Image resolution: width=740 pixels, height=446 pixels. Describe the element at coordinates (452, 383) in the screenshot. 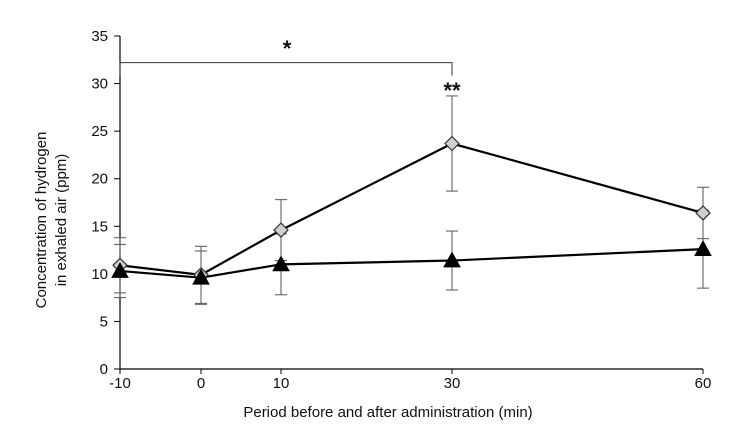

I see `x-tick-label: 30` at that location.